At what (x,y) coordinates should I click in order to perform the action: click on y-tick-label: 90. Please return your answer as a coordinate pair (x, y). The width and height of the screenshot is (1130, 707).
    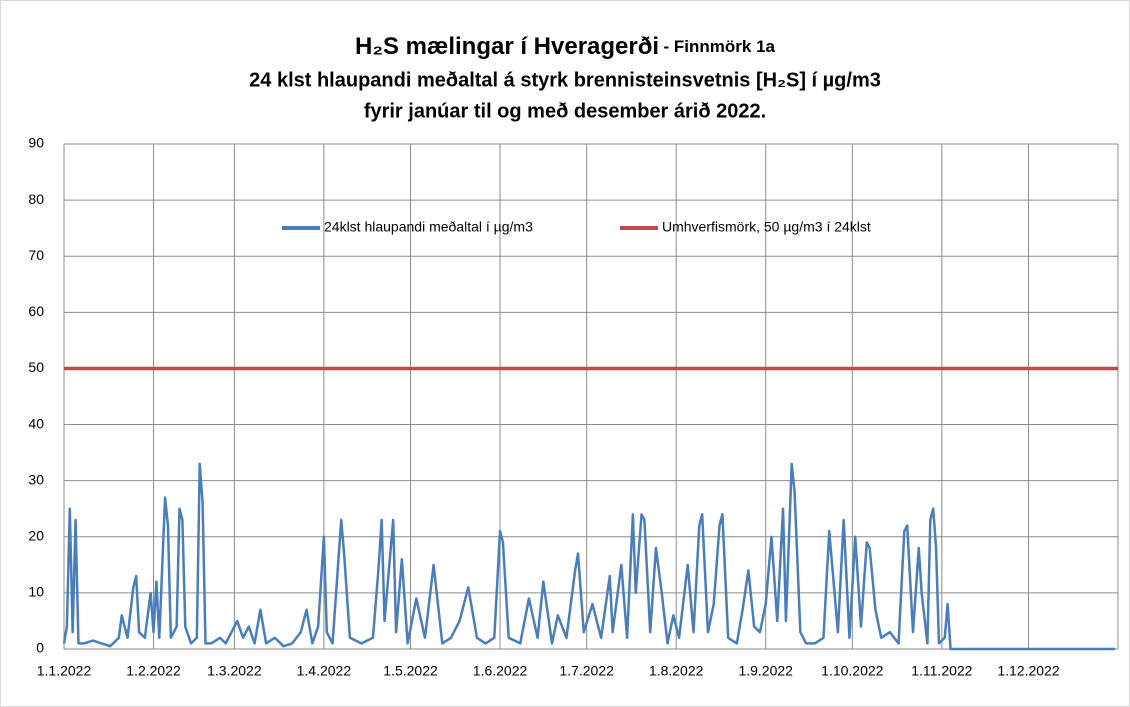
    Looking at the image, I should click on (36, 143).